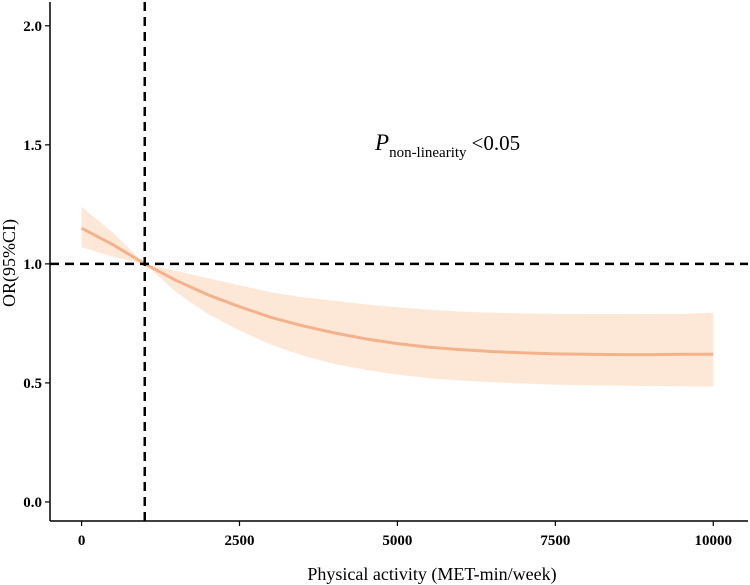 The width and height of the screenshot is (750, 585). I want to click on y-tick-label: 0.0, so click(32, 503).